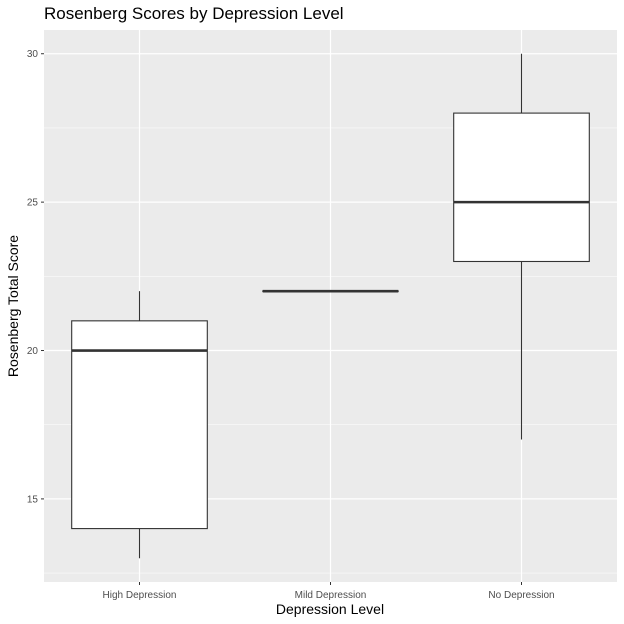 The width and height of the screenshot is (624, 624). Describe the element at coordinates (33, 499) in the screenshot. I see `y-tick-label: 15` at that location.